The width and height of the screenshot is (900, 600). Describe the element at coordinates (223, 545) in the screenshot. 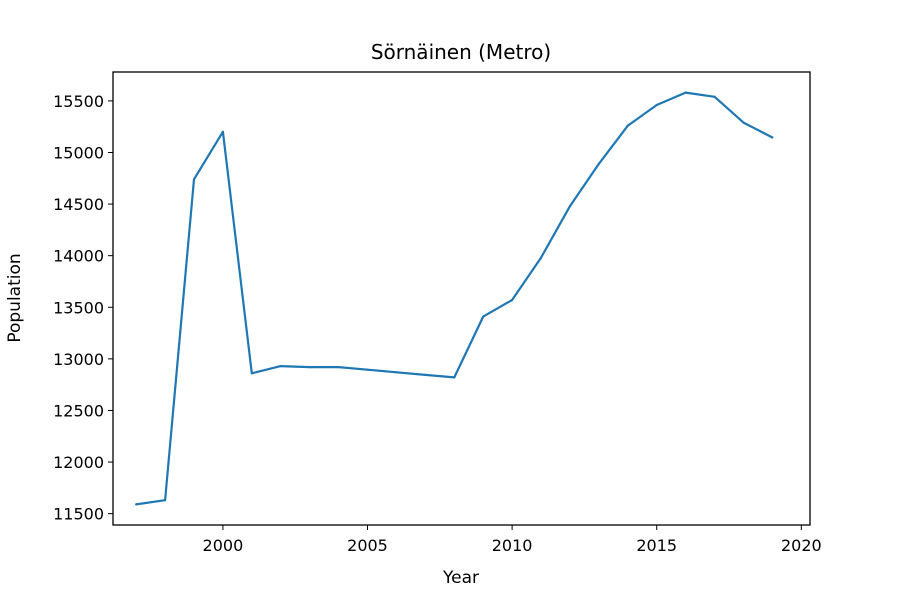

I see `x-tick-label: 2000` at that location.